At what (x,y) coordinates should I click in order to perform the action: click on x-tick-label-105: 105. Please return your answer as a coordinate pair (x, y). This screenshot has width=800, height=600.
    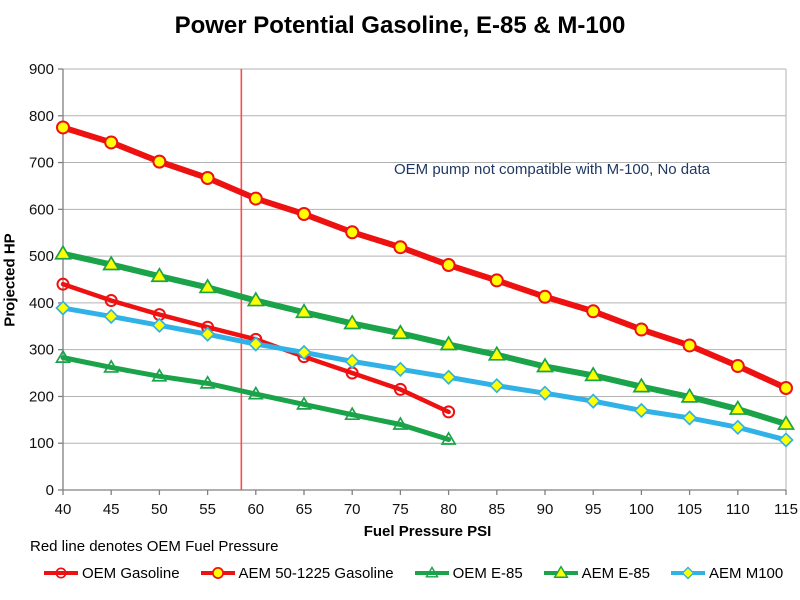
    Looking at the image, I should click on (689, 509).